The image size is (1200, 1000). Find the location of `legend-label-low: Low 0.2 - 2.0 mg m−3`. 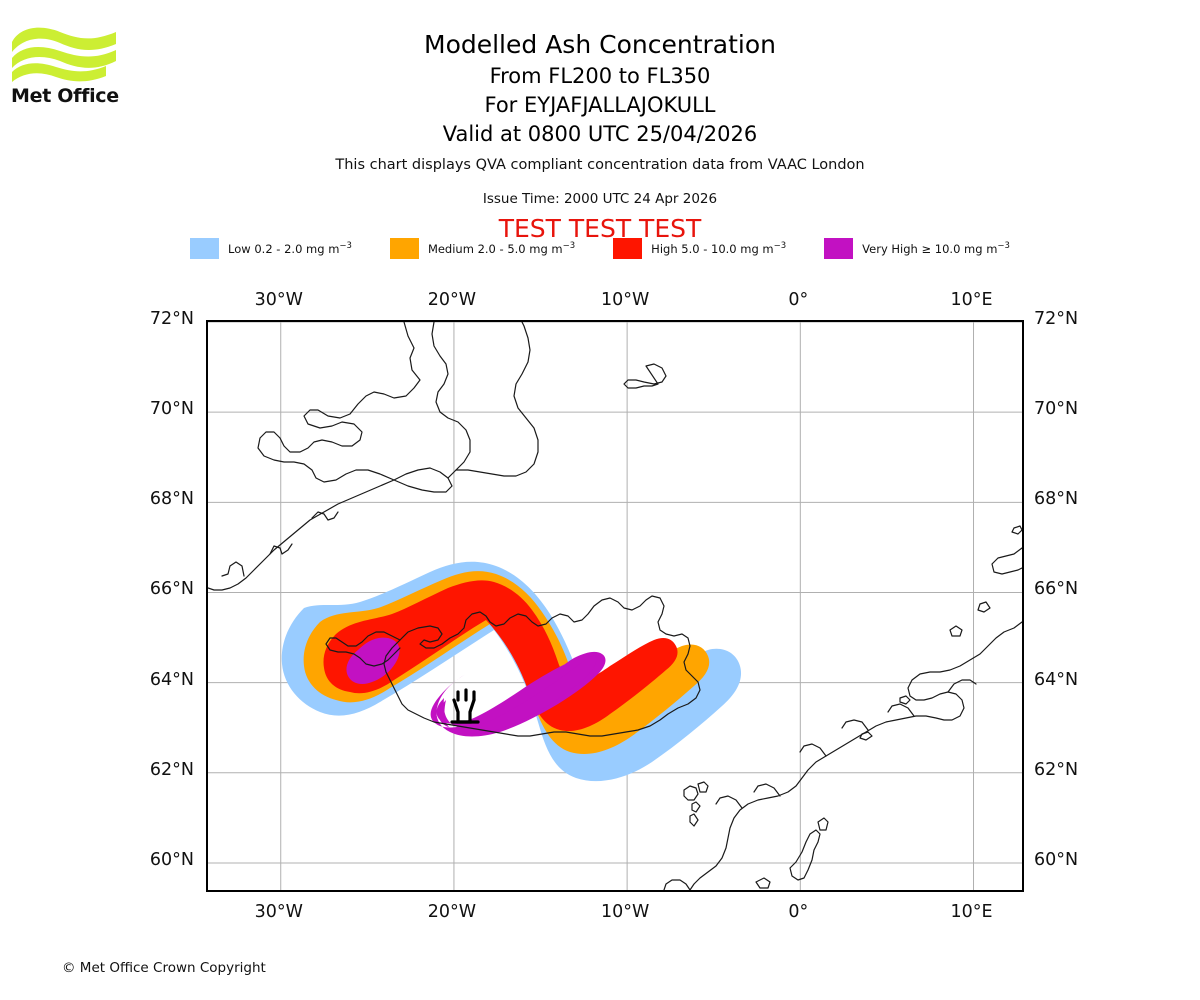

legend-label-low: Low 0.2 - 2.0 mg m−3 is located at coordinates (290, 248).